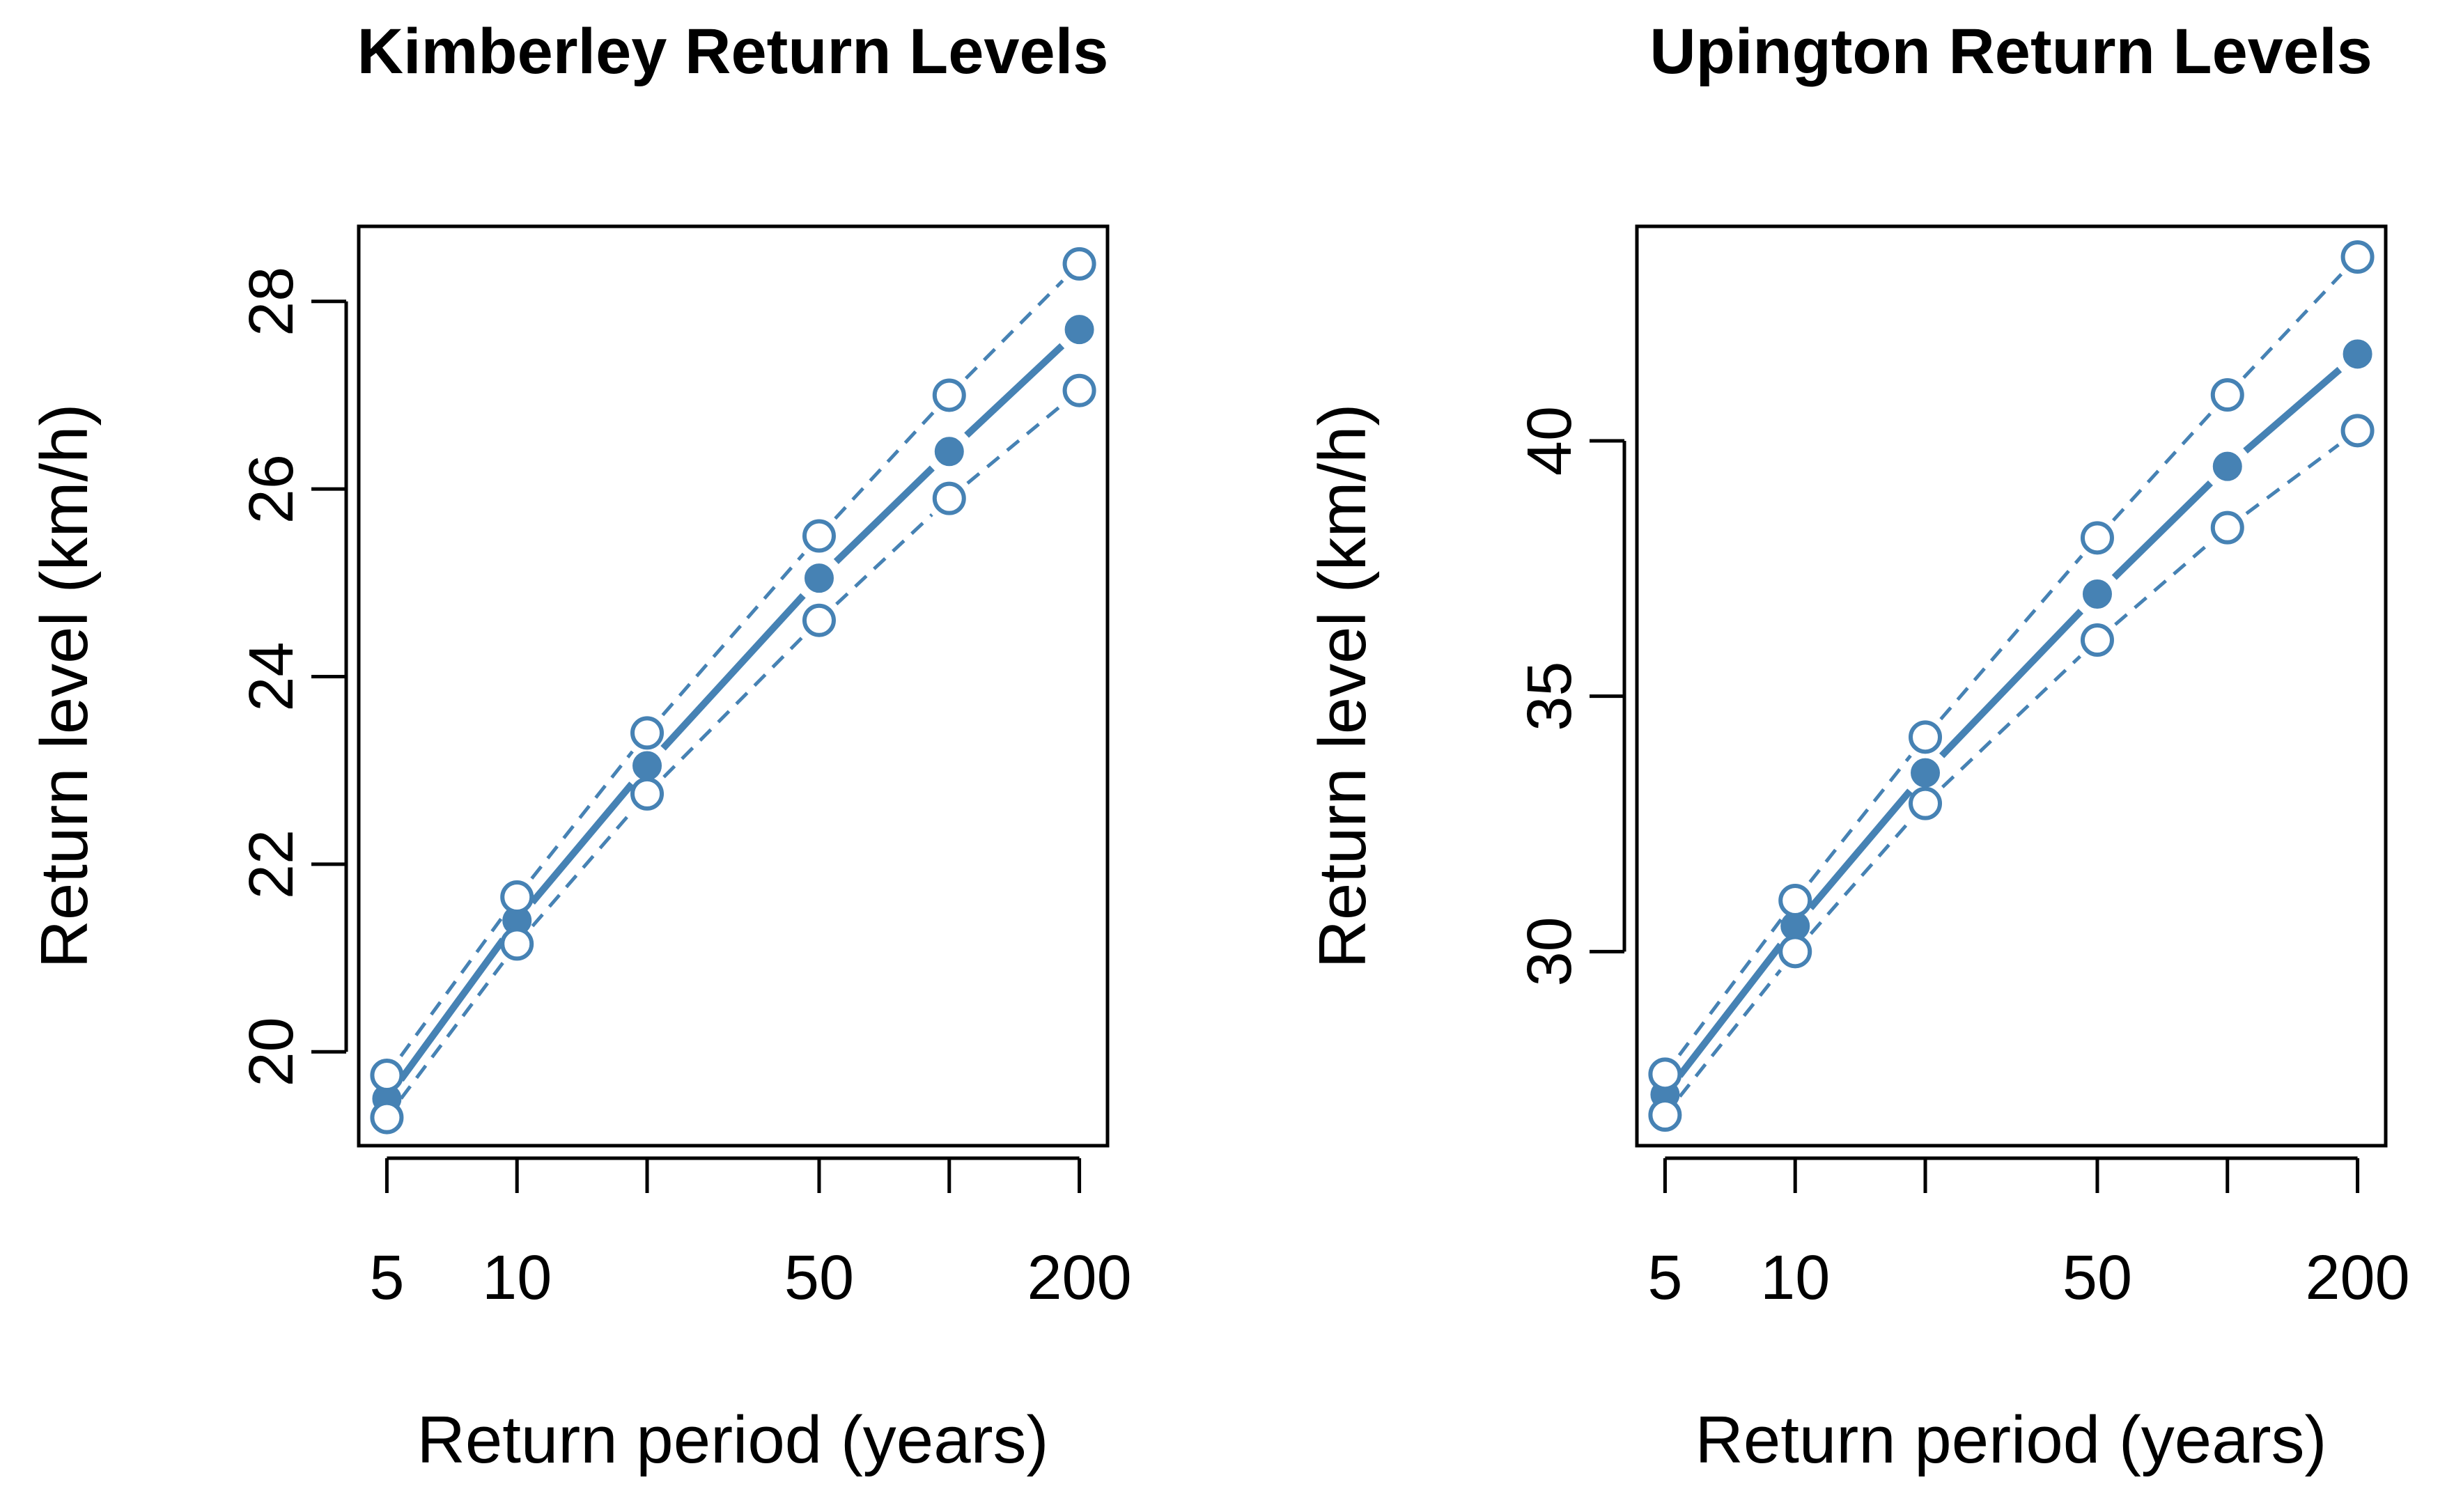  I want to click on y-tick-label: 30, so click(1550, 952).